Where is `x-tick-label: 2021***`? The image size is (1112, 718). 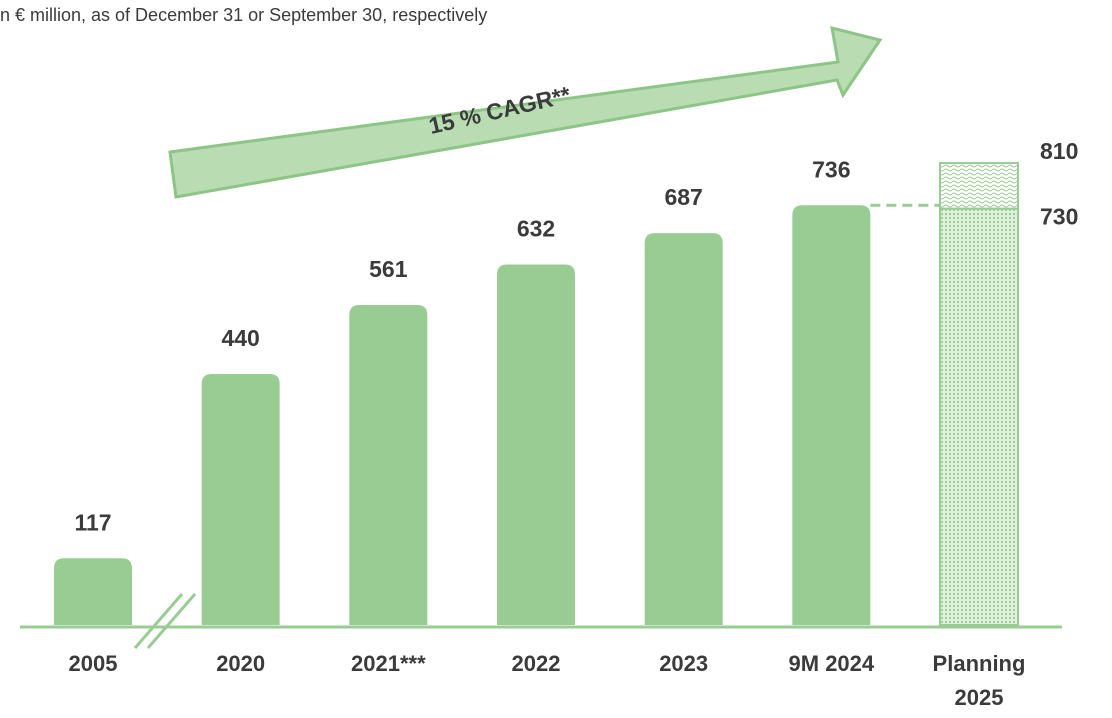 x-tick-label: 2021*** is located at coordinates (388, 663).